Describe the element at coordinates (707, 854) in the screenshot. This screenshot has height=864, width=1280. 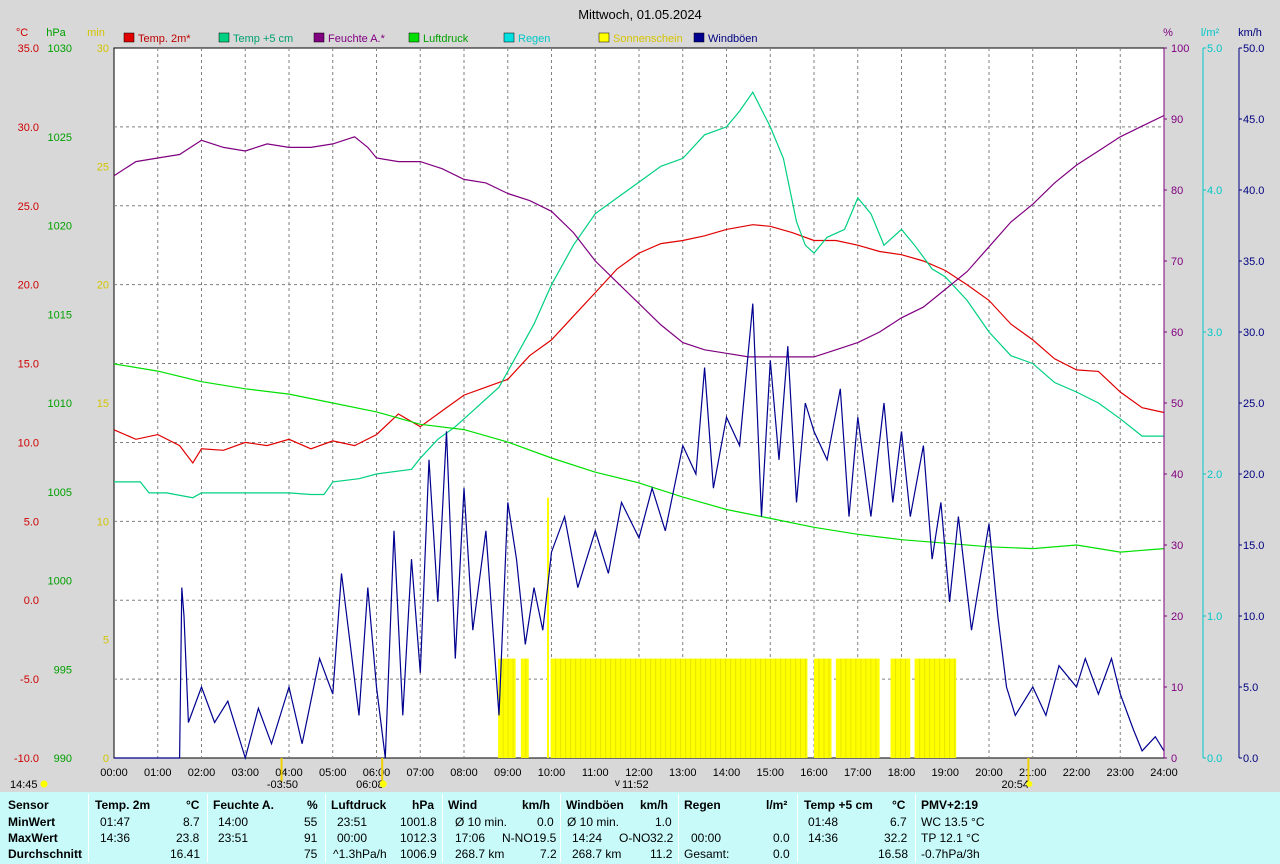
I see `avg-rain-label: Gesamt:` at that location.